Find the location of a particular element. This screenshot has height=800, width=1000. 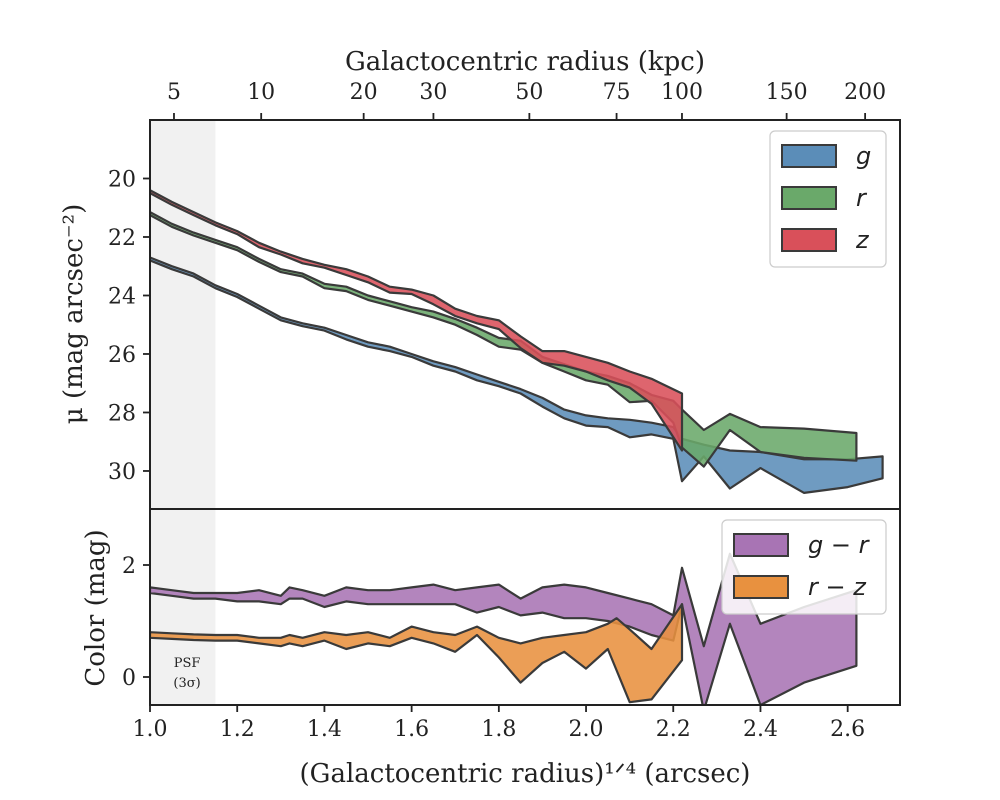

color-x-tick-label: 1.6 is located at coordinates (411, 729).